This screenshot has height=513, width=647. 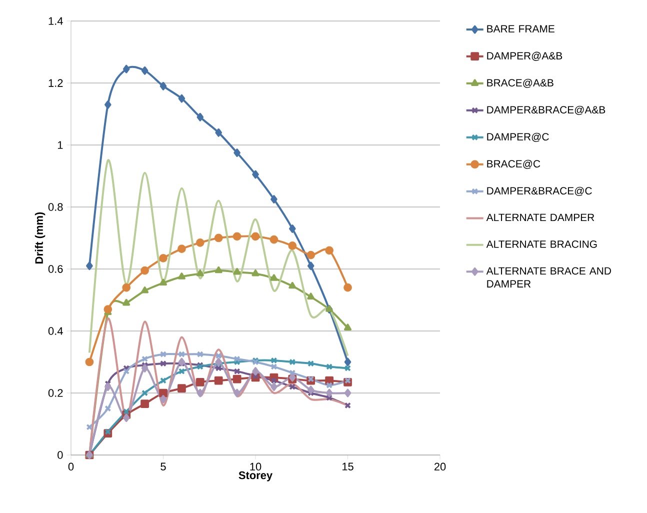 I want to click on legend-label: BARE FRAME, so click(x=520, y=28).